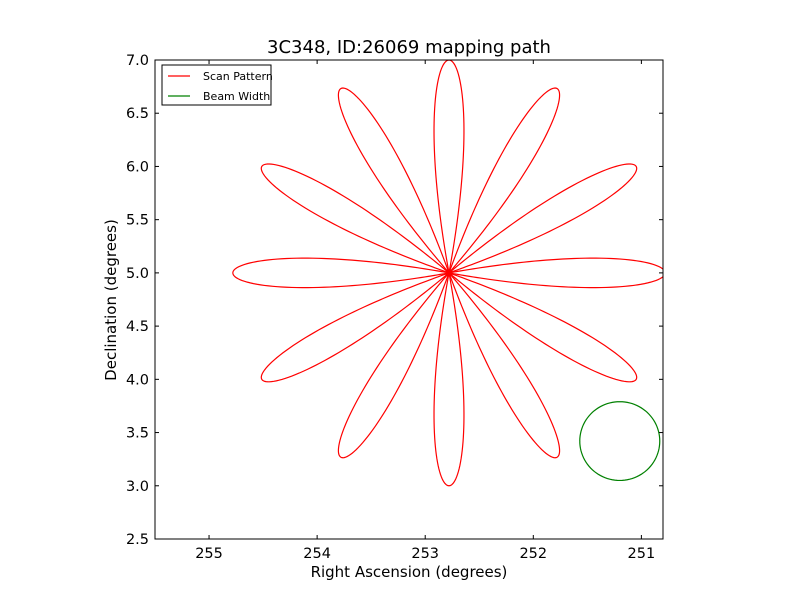 This screenshot has height=600, width=800. What do you see at coordinates (425, 554) in the screenshot?
I see `x-tick-label: 253` at bounding box center [425, 554].